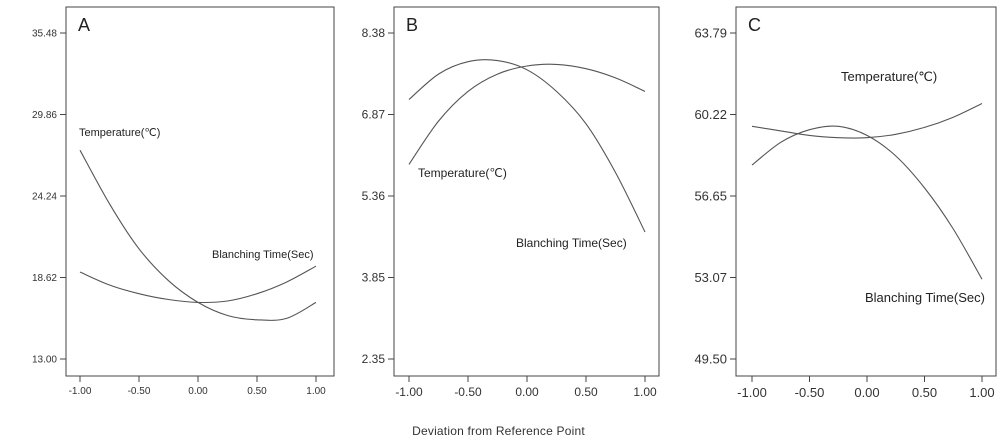 This screenshot has width=997, height=443. What do you see at coordinates (710, 277) in the screenshot?
I see `y-tick-label: 53.07` at bounding box center [710, 277].